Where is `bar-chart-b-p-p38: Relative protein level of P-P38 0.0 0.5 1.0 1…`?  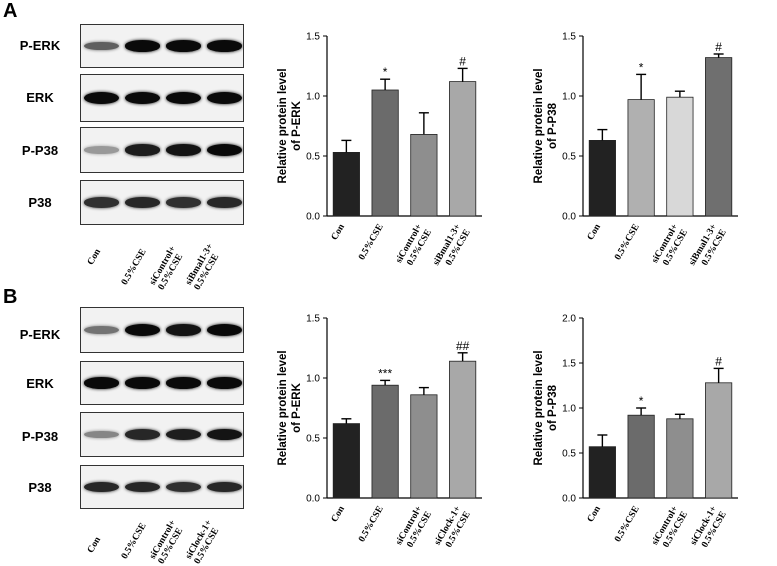
bar-chart-b-p-p38: Relative protein level of P-P38 0.0 0.5 1.0 1… is located at coordinates (635, 433).